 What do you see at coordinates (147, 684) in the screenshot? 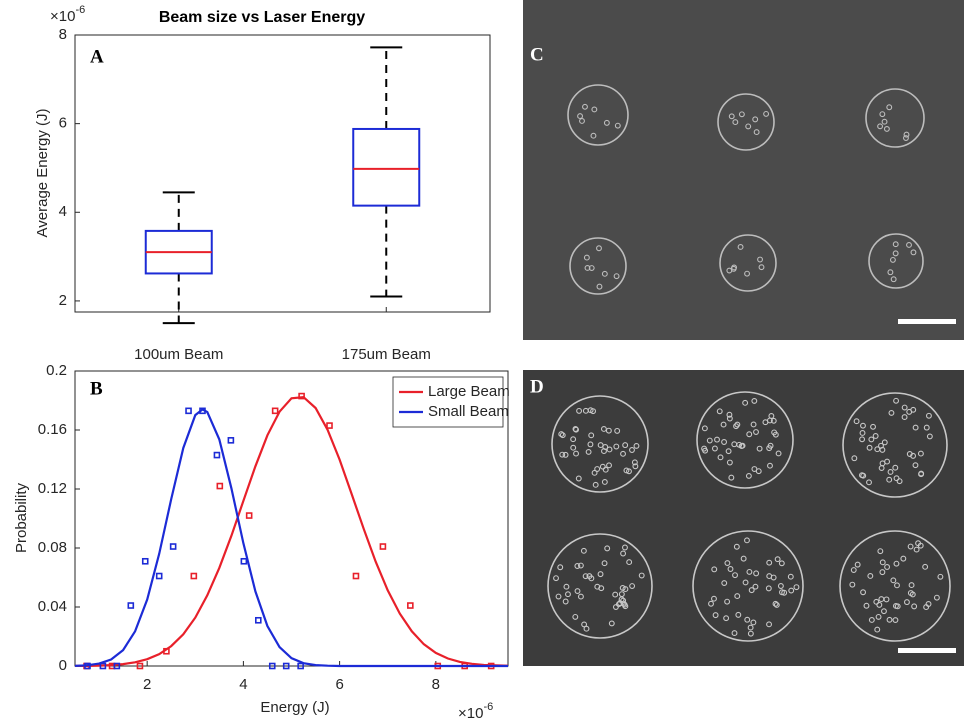
I see `x-tick-label: 2` at bounding box center [147, 684].